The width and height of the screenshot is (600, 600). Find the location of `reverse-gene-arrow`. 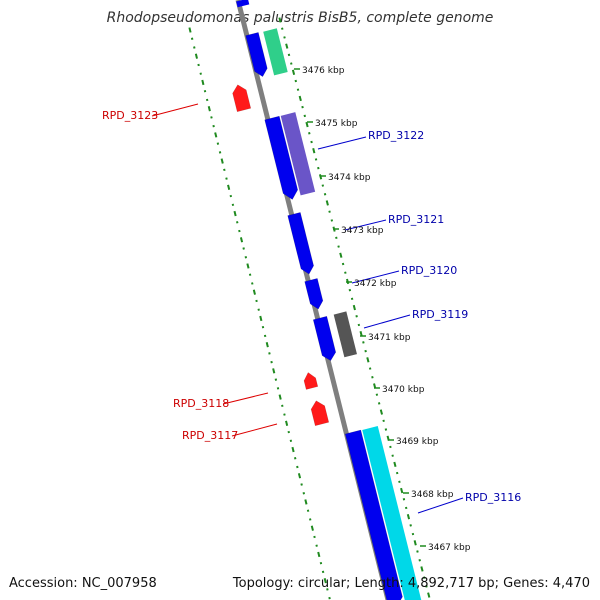

reverse-gene-arrow is located at coordinates (320, 413).